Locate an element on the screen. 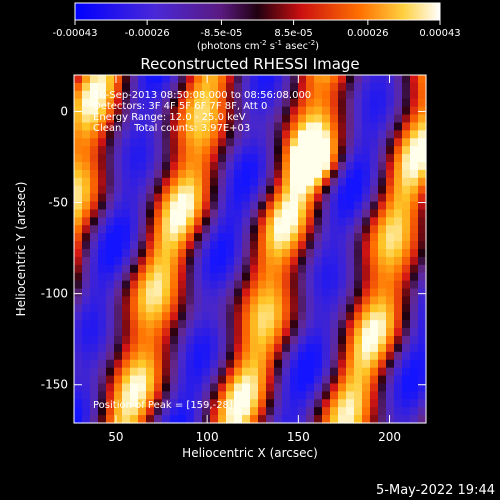 The height and width of the screenshot is (500, 500). y-tick-label: -50 is located at coordinates (58, 203).